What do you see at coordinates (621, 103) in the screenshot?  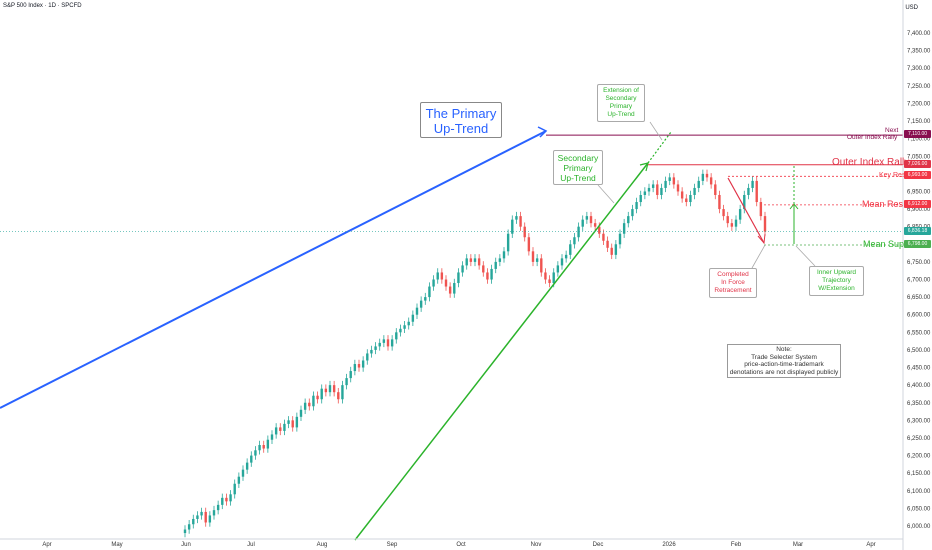 I see `extension-callout: Extension of Secondary Primary Up-Trend` at bounding box center [621, 103].